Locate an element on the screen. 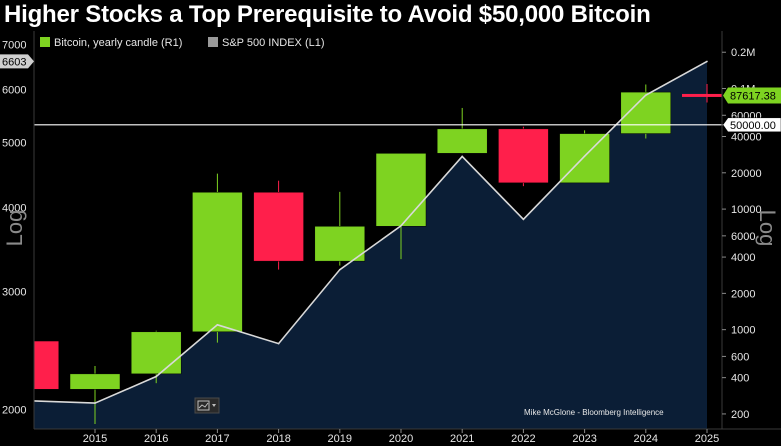 The height and width of the screenshot is (446, 781). legend-swatch-bitcoin is located at coordinates (45, 42).